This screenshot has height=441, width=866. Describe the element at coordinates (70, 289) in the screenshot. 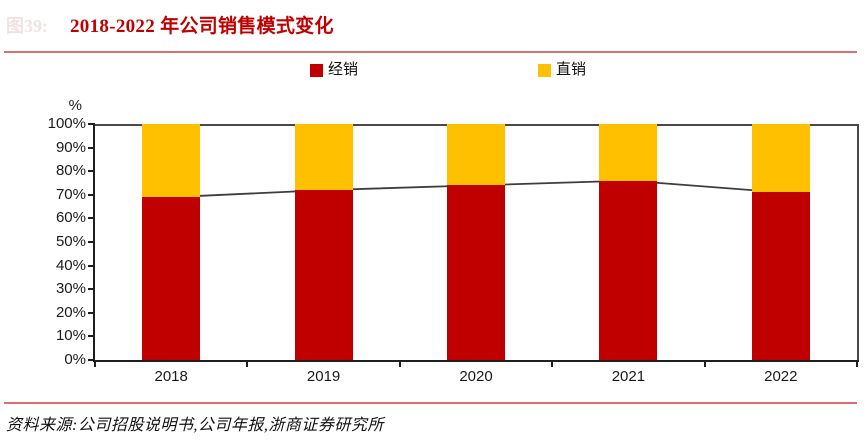

I see `y-tick-label: 30%` at that location.